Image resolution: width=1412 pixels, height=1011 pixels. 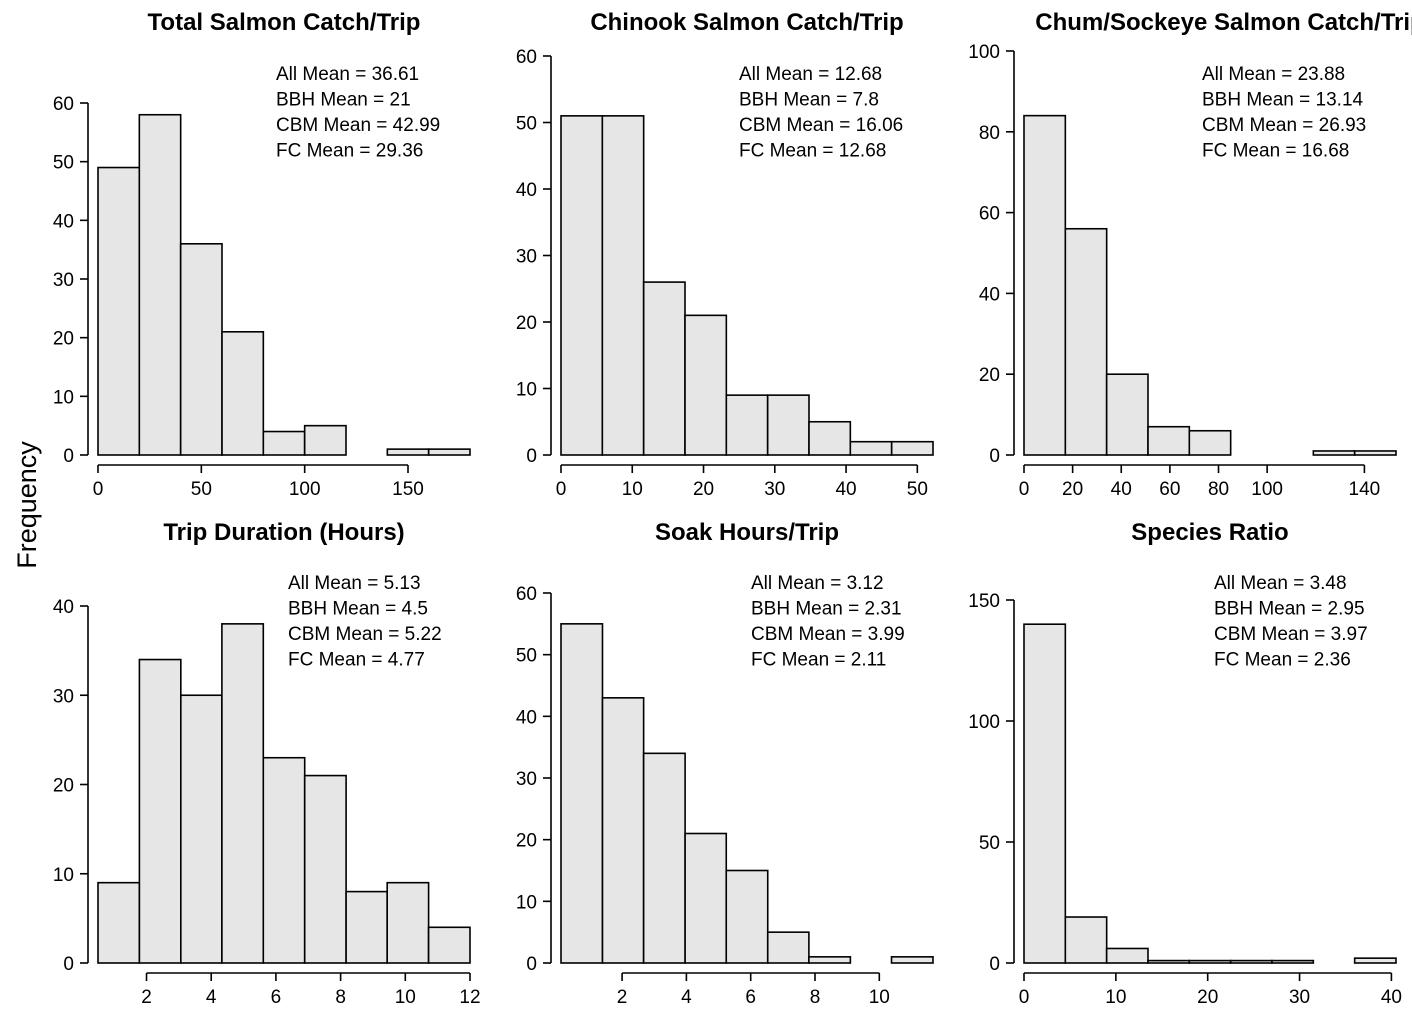 I want to click on panel-title: Total Salmon Catch/Trip, so click(x=284, y=22).